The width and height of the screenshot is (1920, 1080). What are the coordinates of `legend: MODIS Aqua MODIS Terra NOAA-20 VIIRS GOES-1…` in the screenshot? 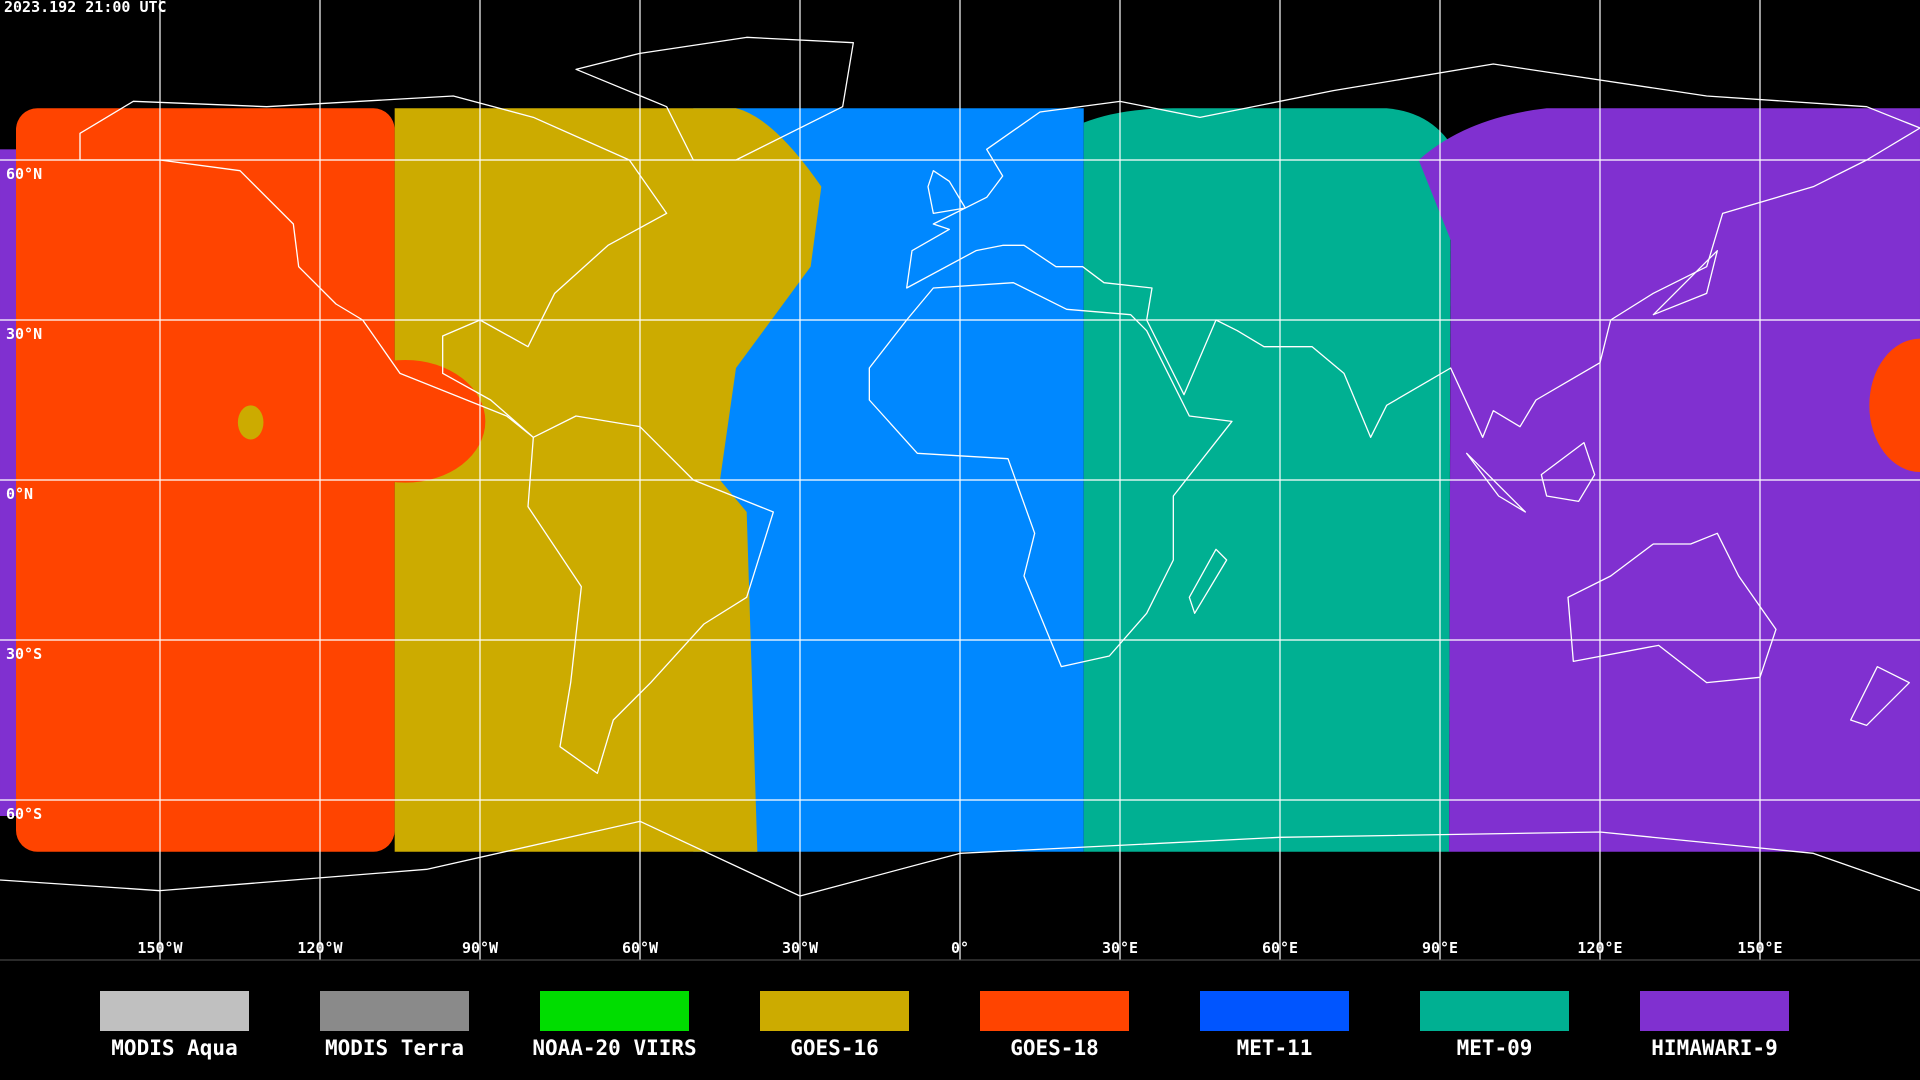 It's located at (944, 1025).